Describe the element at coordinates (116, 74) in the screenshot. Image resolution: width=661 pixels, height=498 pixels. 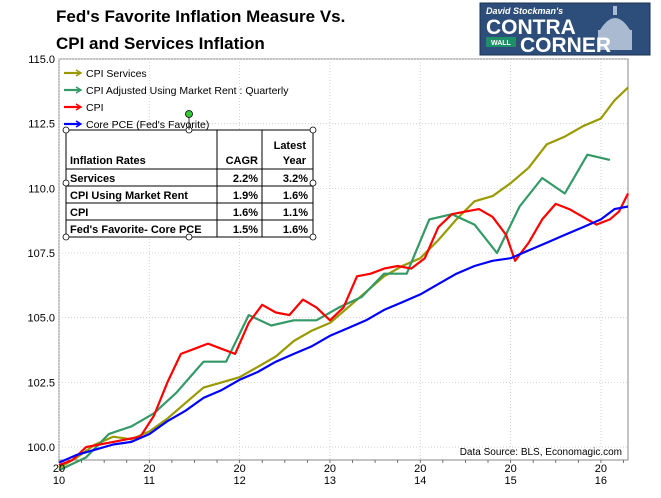
I see `legend-label: CPI Services` at that location.